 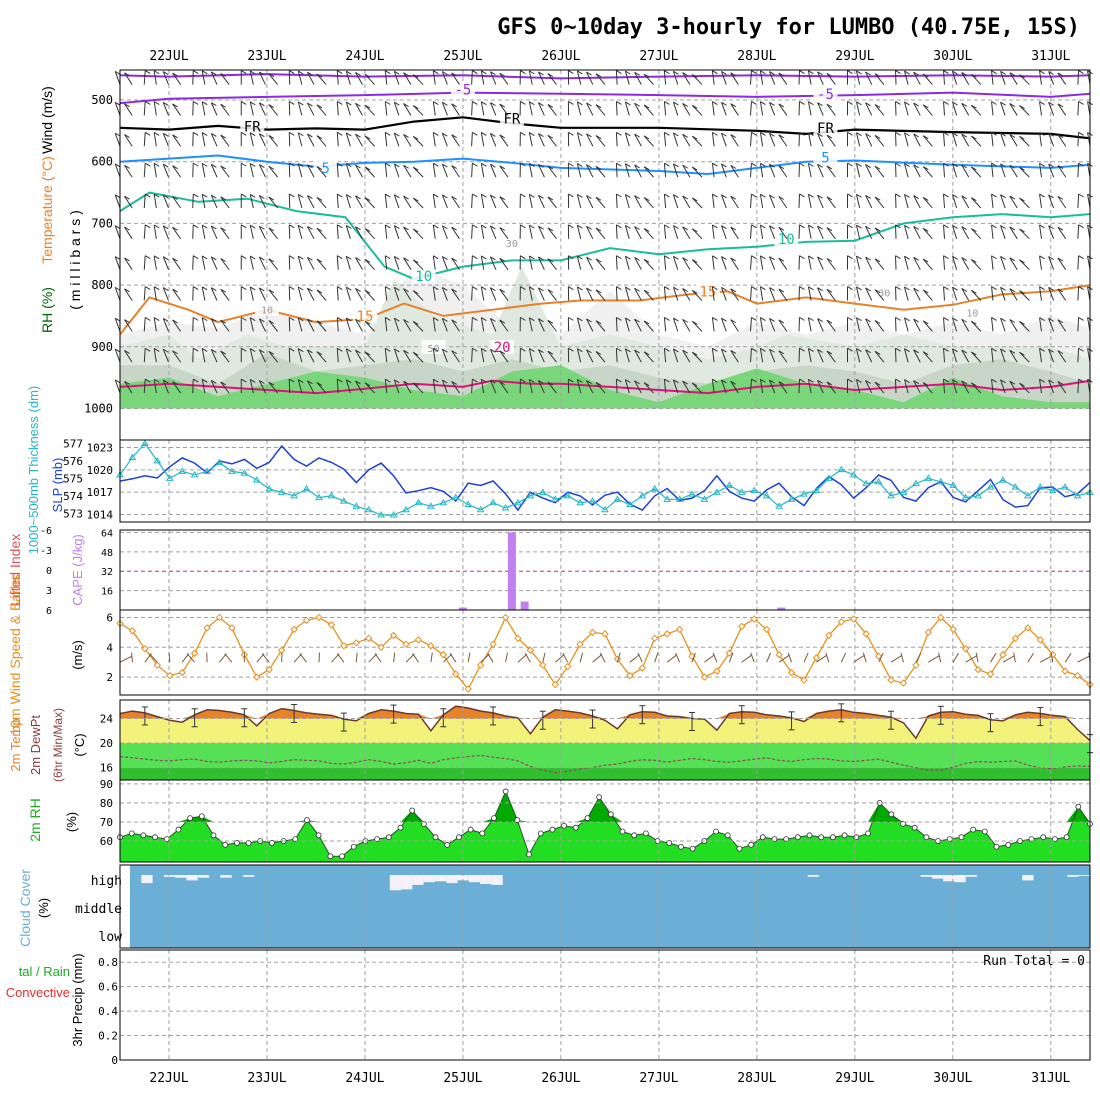 I want to click on pressure-tick: 1000, so click(x=98, y=409).